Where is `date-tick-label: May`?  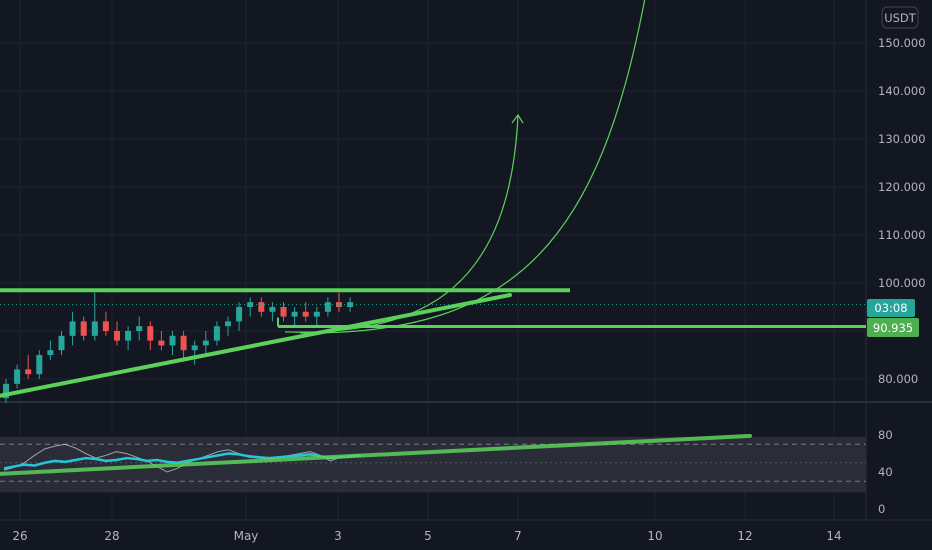 date-tick-label: May is located at coordinates (246, 536).